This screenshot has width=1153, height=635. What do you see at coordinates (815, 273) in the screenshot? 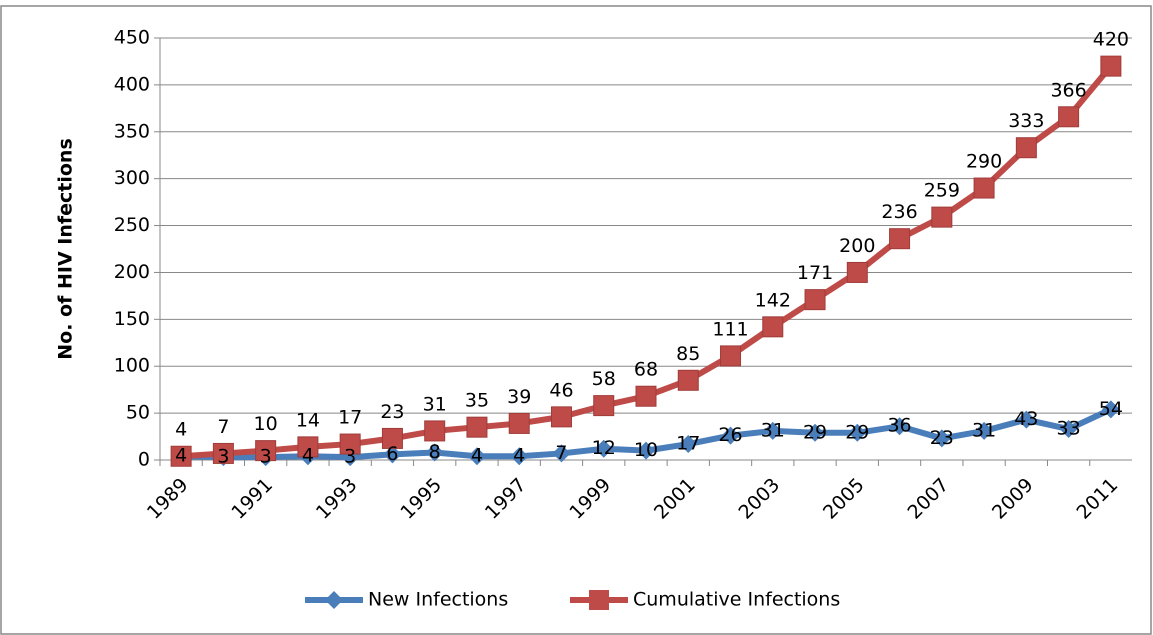
I see `data-label: 171` at bounding box center [815, 273].